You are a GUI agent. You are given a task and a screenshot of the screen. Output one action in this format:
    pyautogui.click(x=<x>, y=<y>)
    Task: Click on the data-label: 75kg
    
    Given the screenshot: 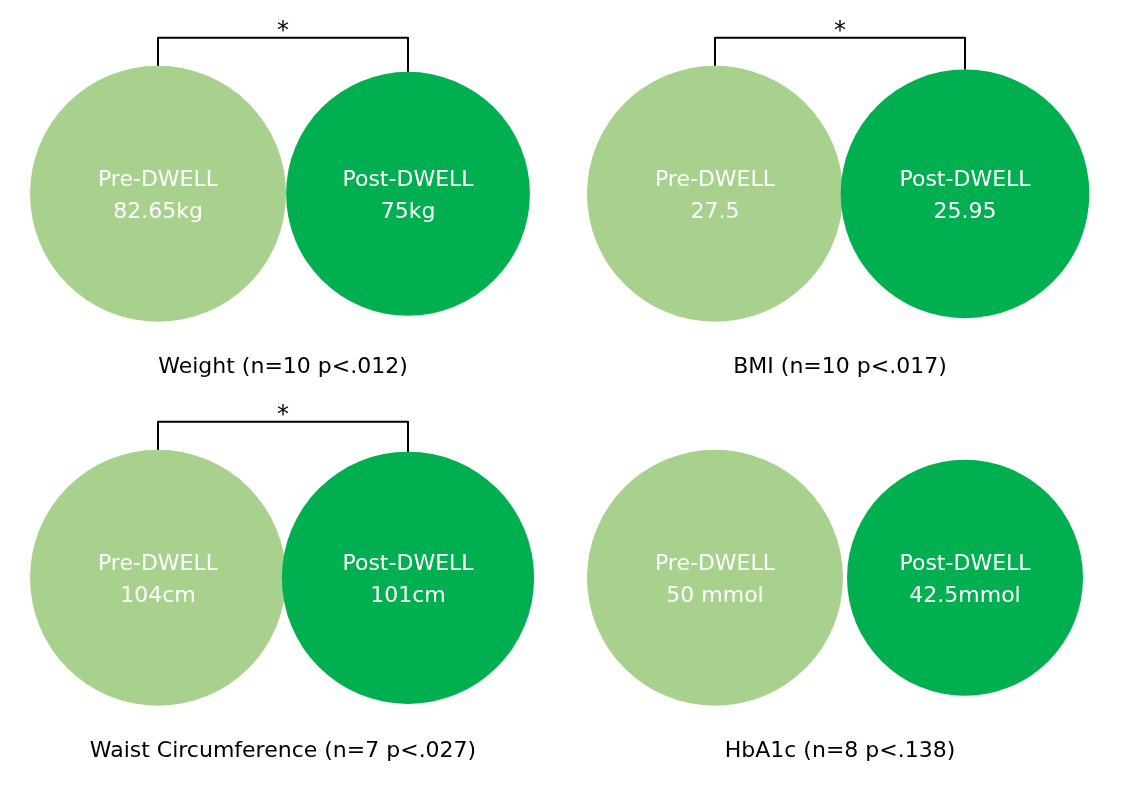 What is the action you would take?
    pyautogui.click(x=408, y=210)
    